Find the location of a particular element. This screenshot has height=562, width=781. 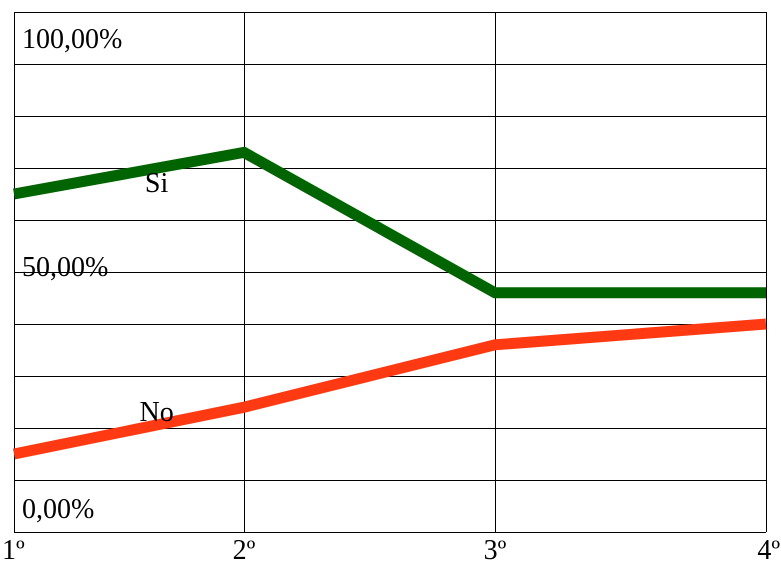

y-tick-label: 50,00% is located at coordinates (65, 267).